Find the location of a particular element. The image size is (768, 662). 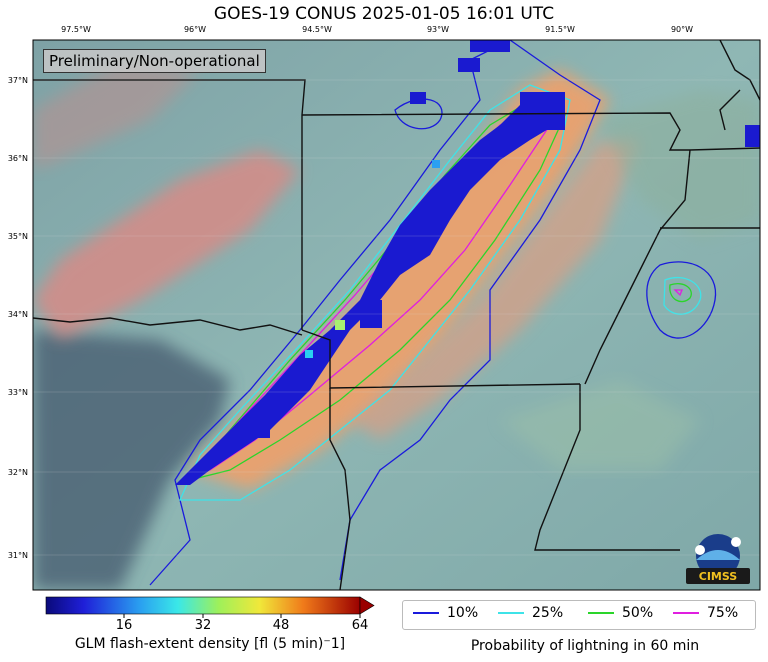

lon-tick: 94.5°W is located at coordinates (317, 29).